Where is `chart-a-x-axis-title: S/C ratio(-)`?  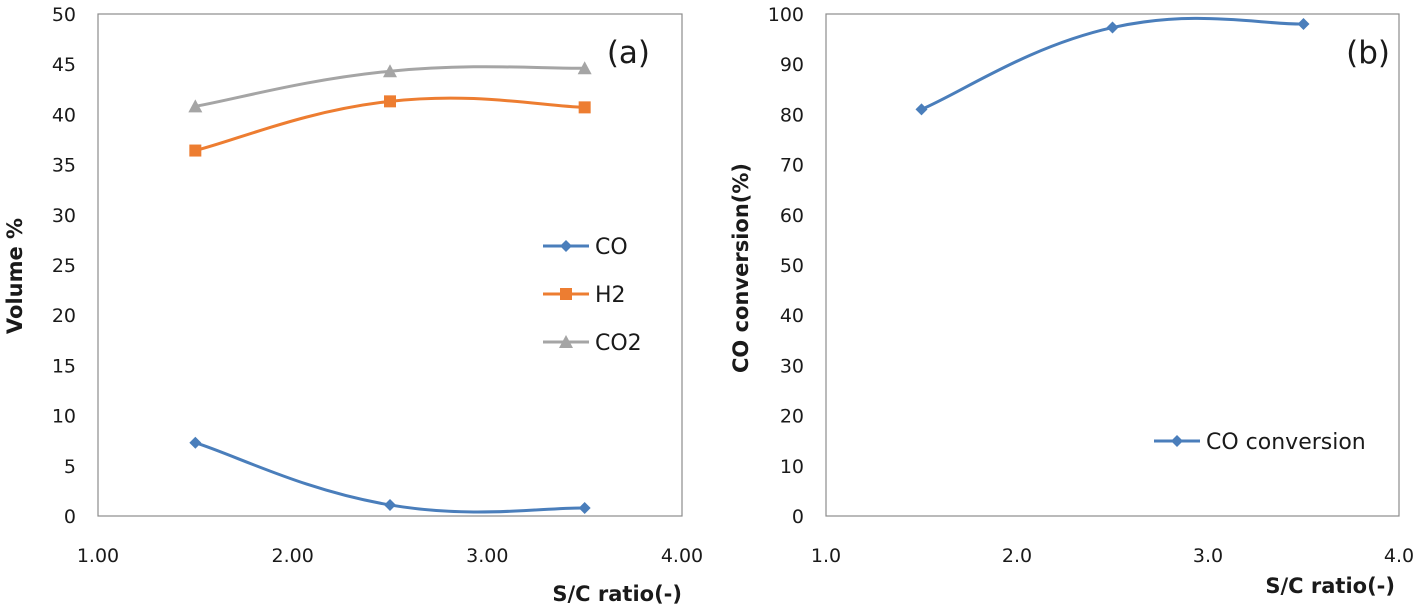
chart-a-x-axis-title: S/C ratio(-) is located at coordinates (617, 594).